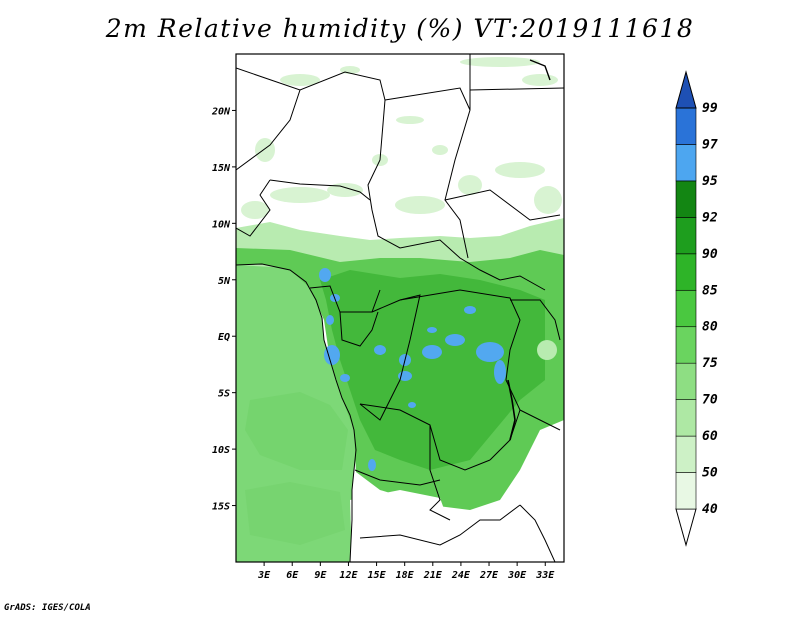  What do you see at coordinates (47, 608) in the screenshot?
I see `grads-credit: GrADS: IGES/COLA` at bounding box center [47, 608].